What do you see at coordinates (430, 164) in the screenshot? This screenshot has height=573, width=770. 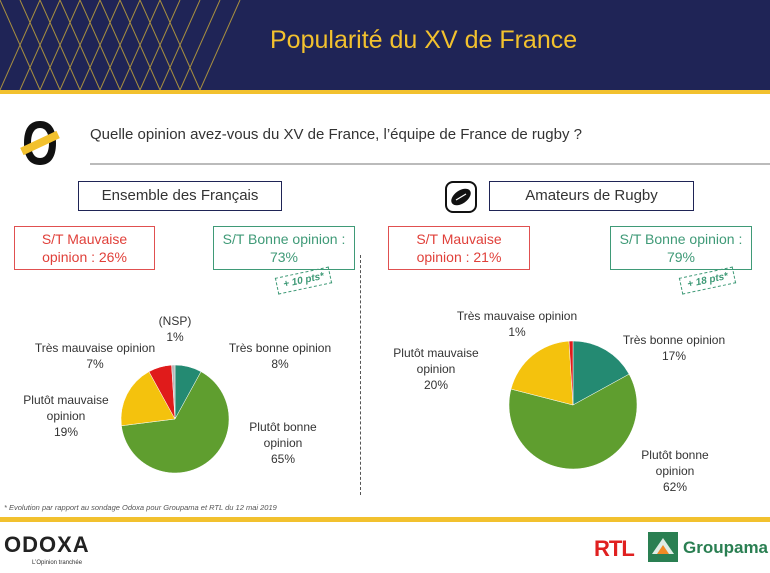 I see `question-rule` at bounding box center [430, 164].